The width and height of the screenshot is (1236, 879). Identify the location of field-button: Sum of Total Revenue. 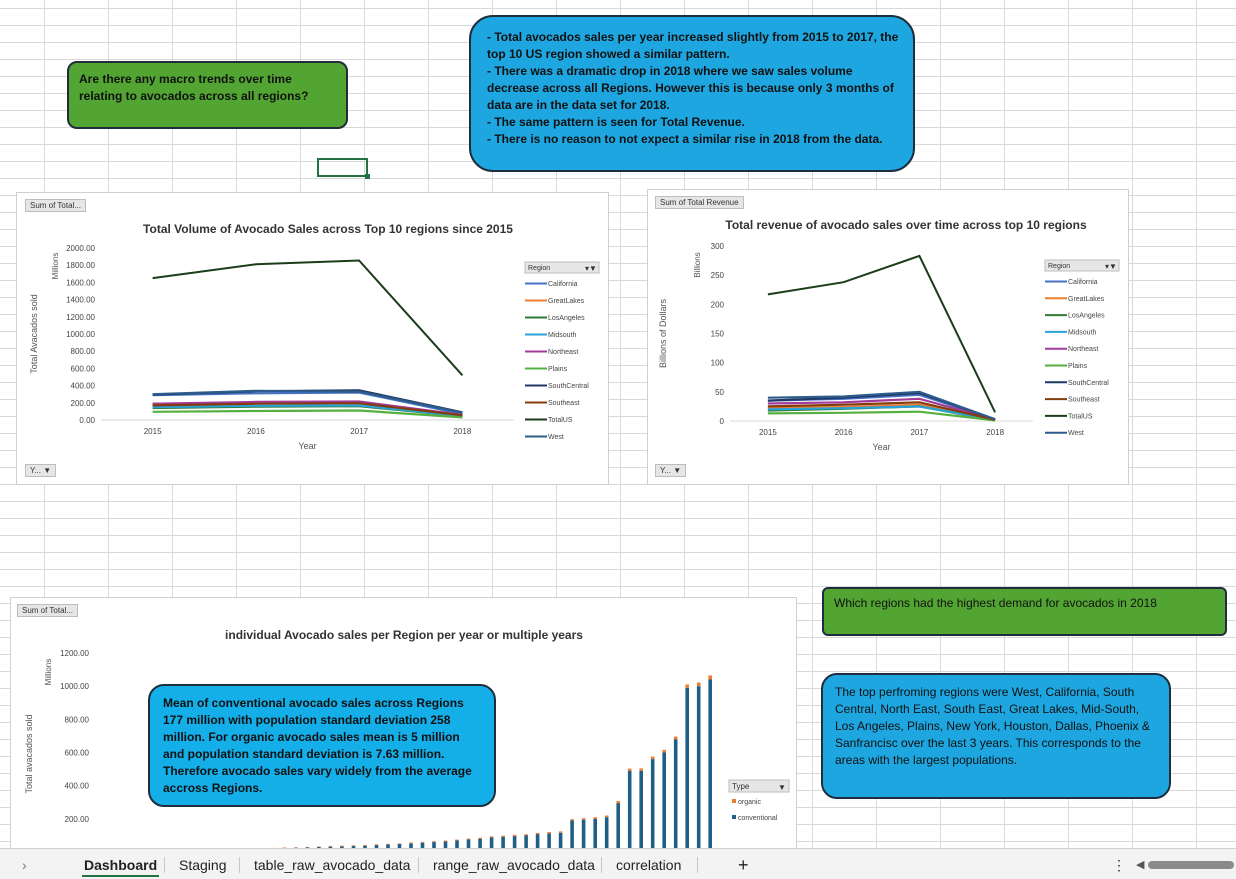
(699, 202).